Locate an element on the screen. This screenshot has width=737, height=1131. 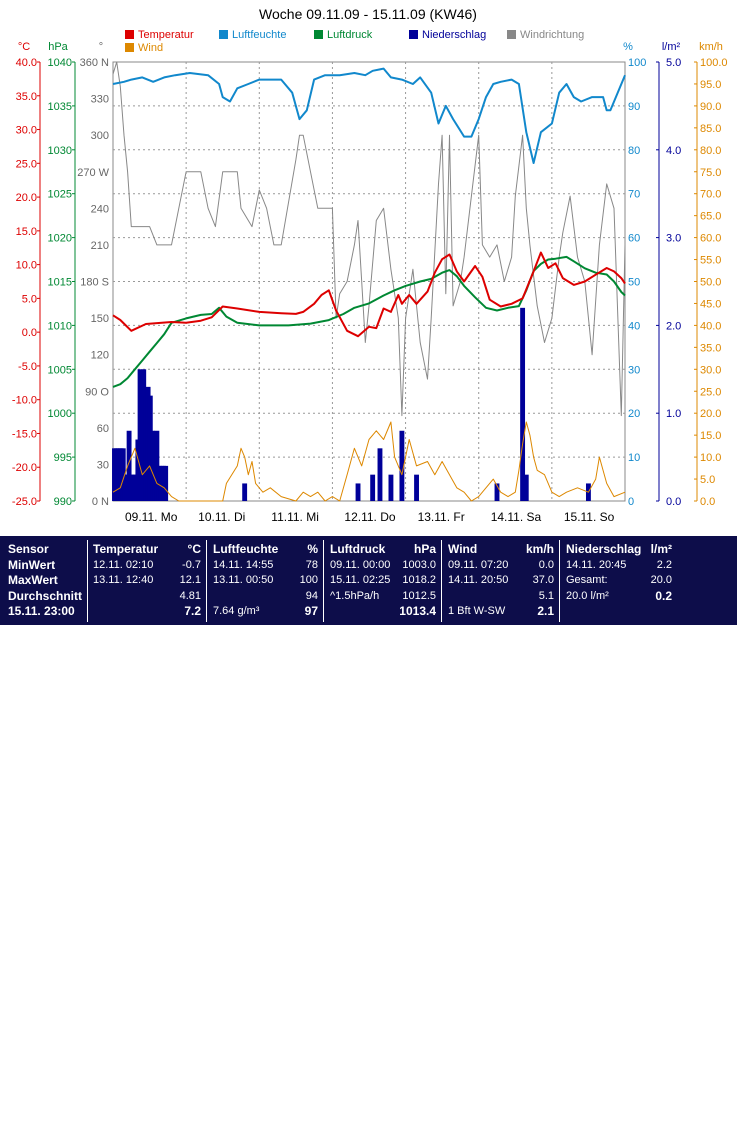
stats-temperature-max-time: 13.11. 12:40 is located at coordinates (123, 580).